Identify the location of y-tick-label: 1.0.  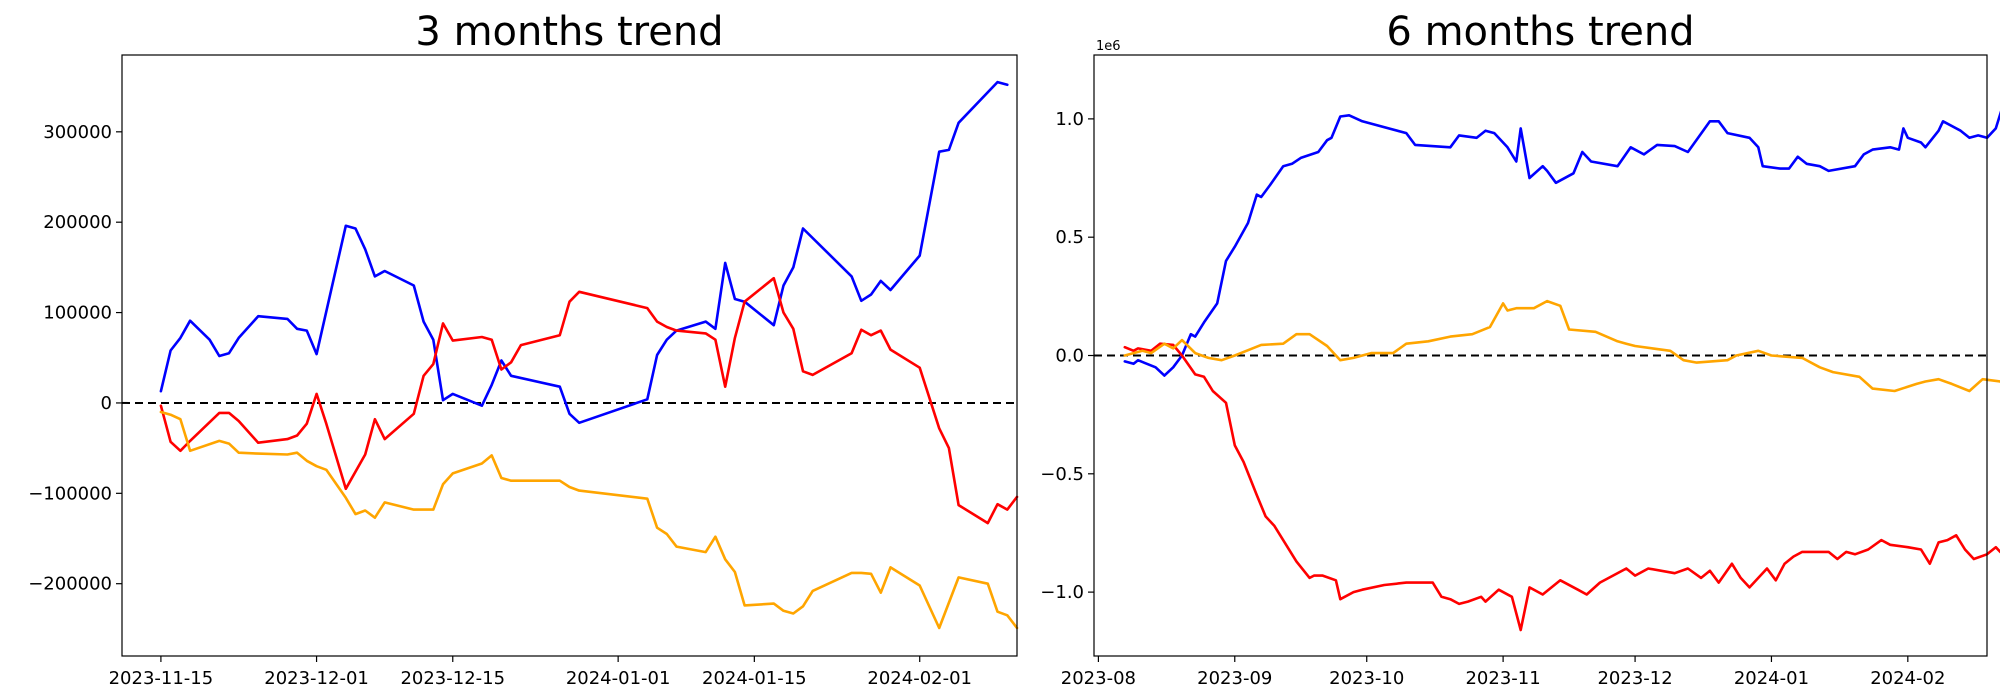
(1069, 119).